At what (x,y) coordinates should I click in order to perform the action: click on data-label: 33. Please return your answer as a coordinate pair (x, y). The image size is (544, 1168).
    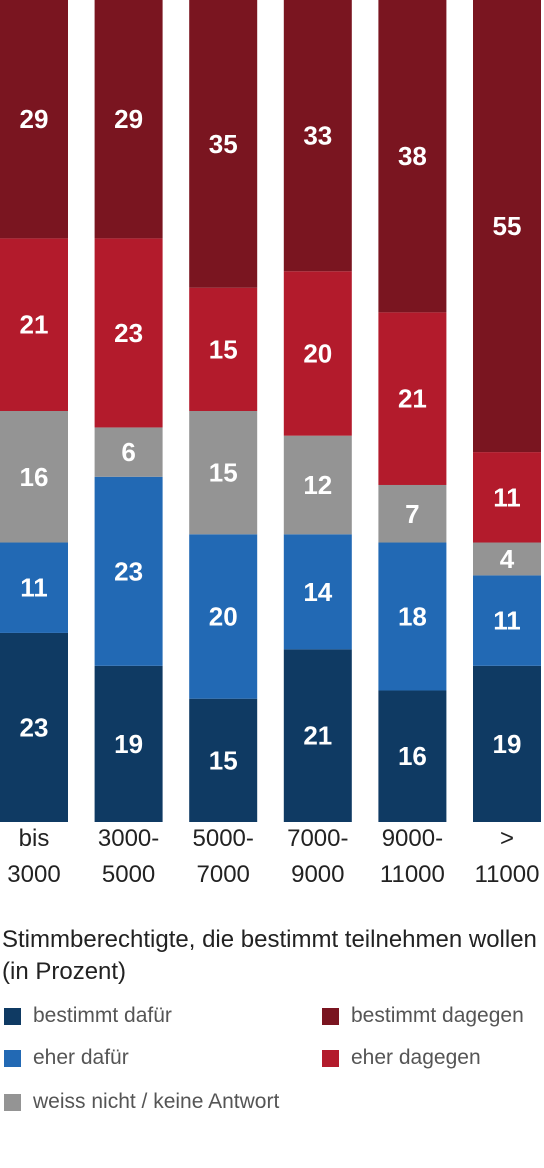
    Looking at the image, I should click on (317, 136).